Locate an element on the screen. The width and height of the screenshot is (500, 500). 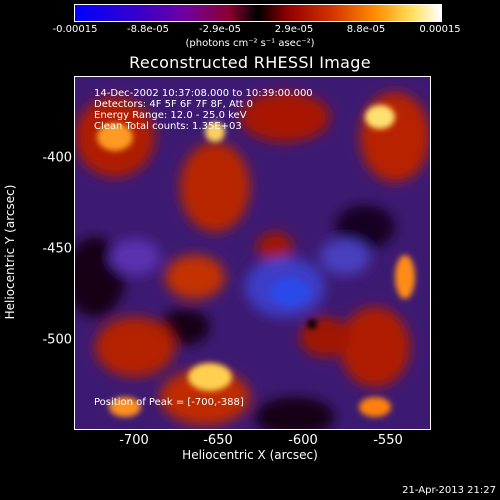
colorbar-tick: 0.00015 is located at coordinates (440, 29).